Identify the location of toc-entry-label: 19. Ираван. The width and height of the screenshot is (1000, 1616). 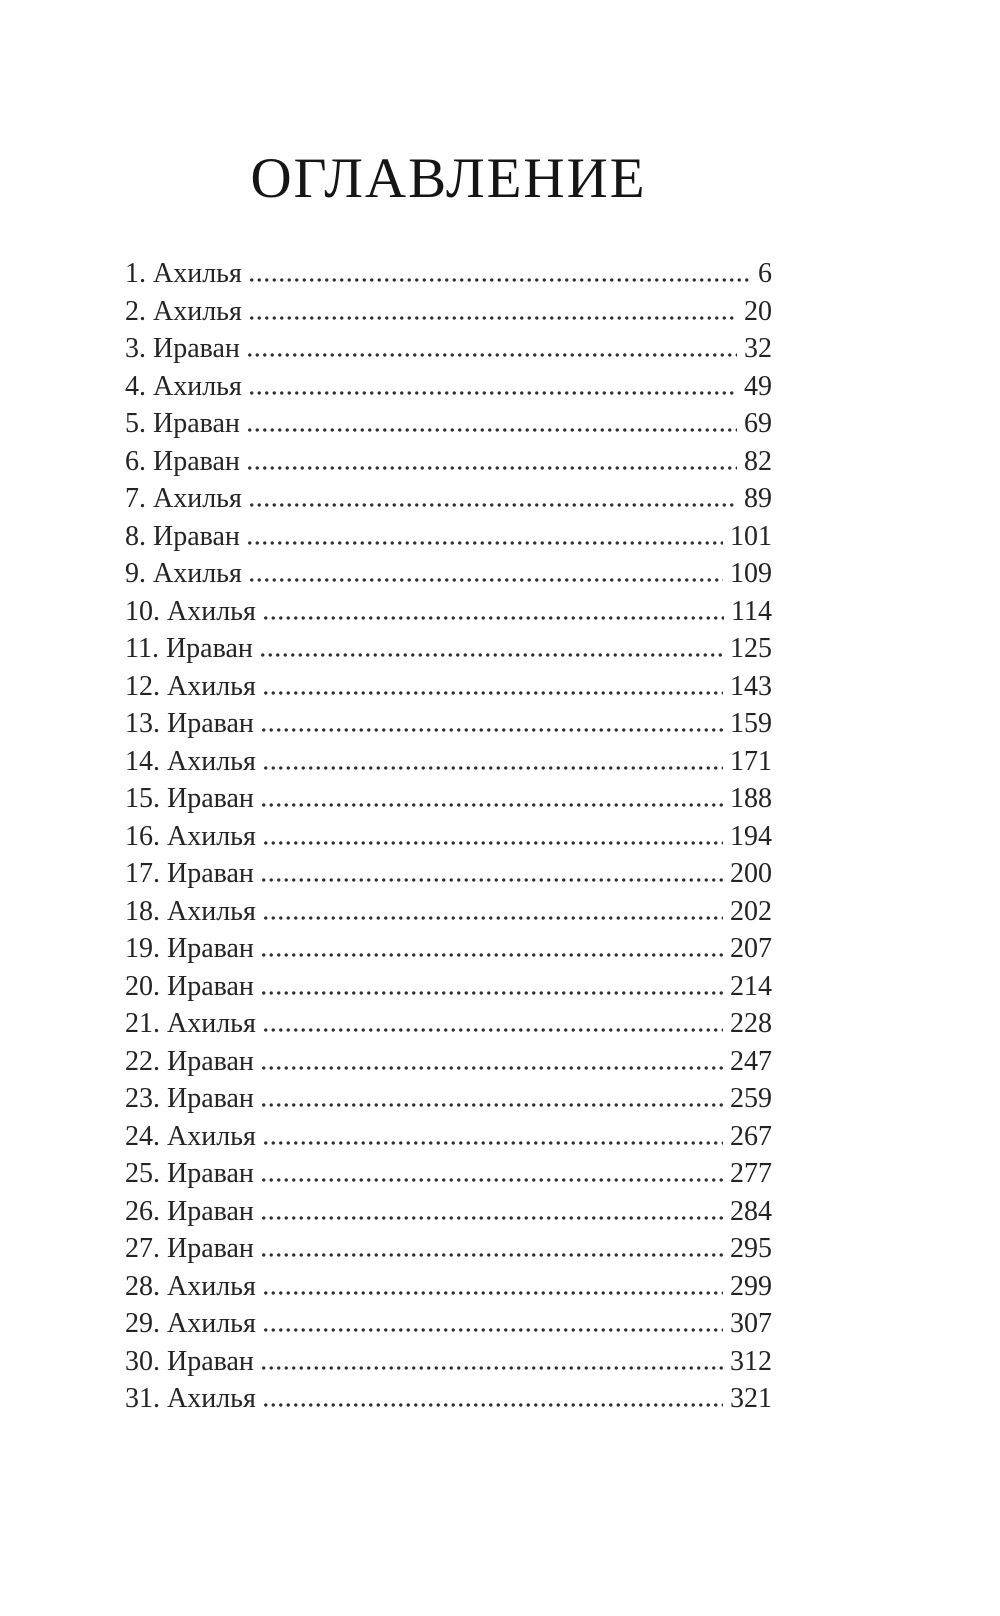
(189, 948).